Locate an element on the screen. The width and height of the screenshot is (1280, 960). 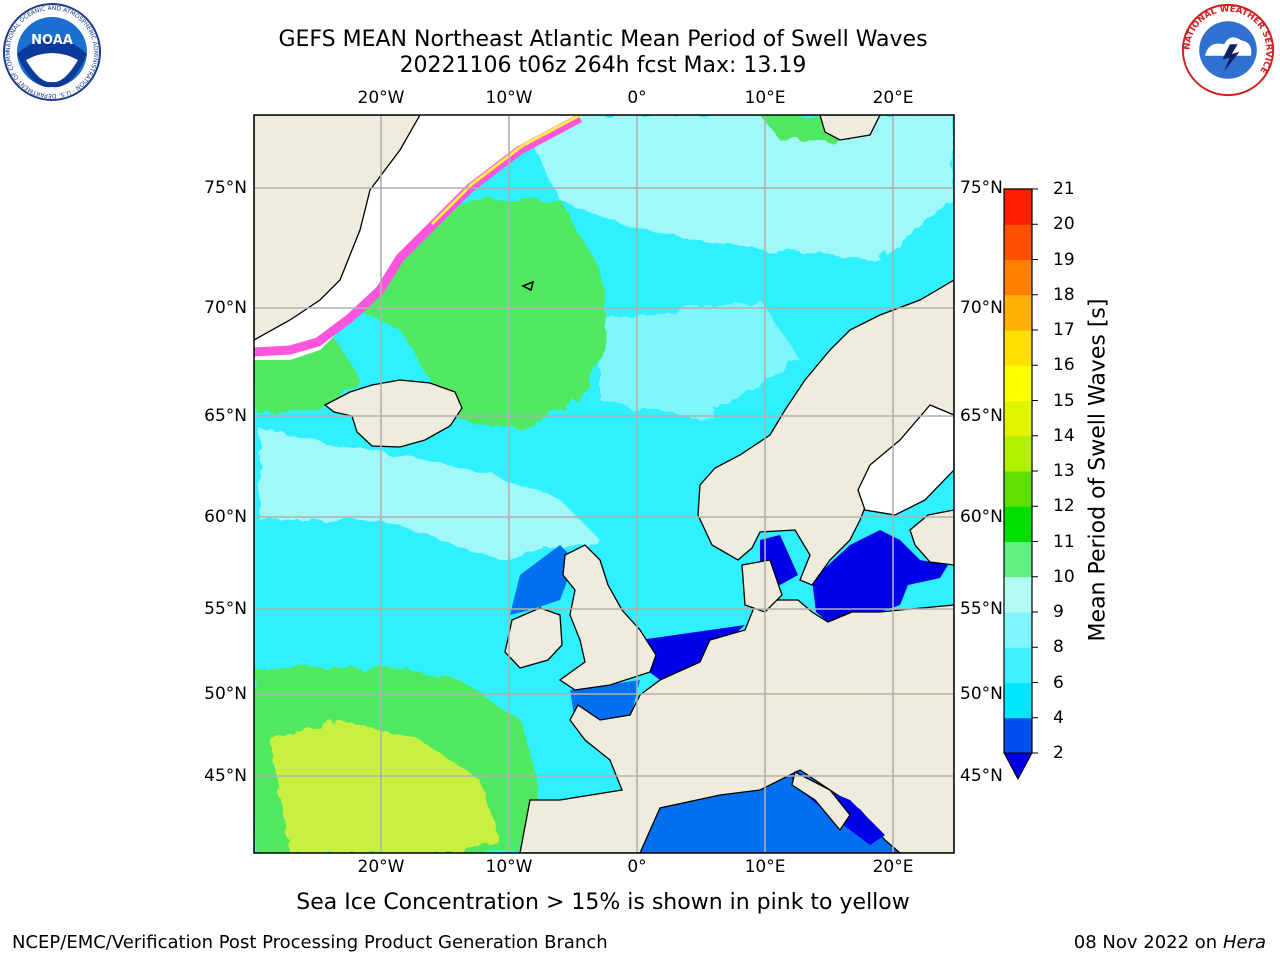
land-greenland is located at coordinates (337, 228).